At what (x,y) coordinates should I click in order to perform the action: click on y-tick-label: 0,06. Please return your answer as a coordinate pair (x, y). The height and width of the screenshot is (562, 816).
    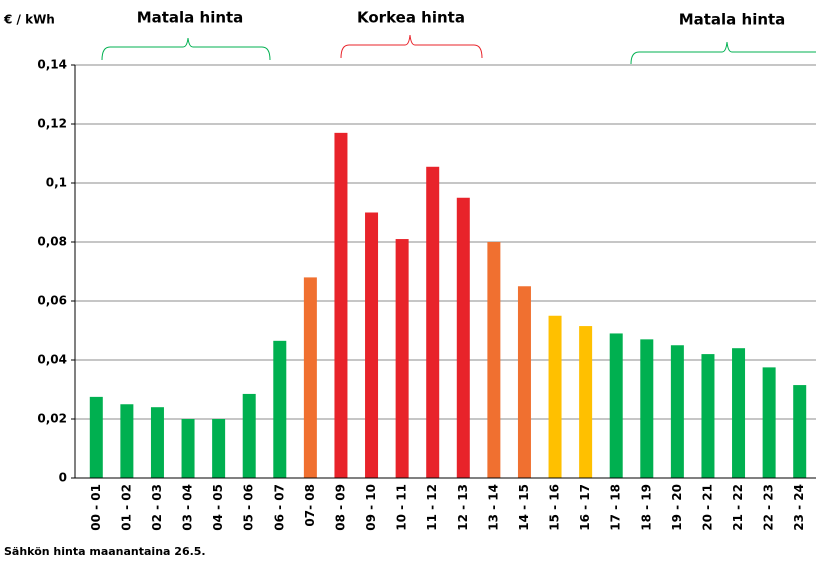
    Looking at the image, I should click on (52, 301).